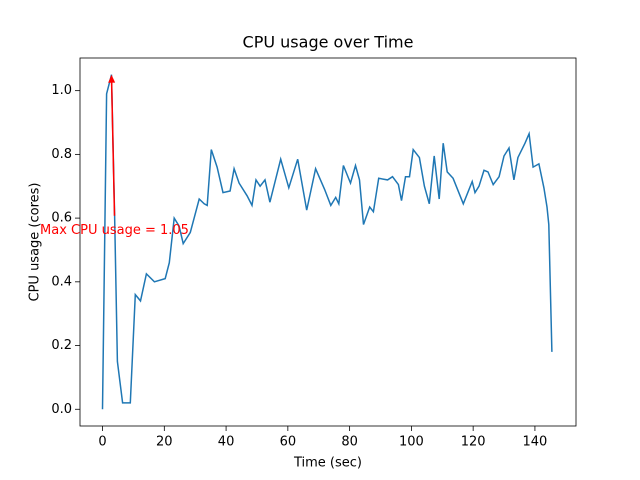 The width and height of the screenshot is (640, 480). Describe the element at coordinates (473, 442) in the screenshot. I see `x-tick-label: 120` at that location.